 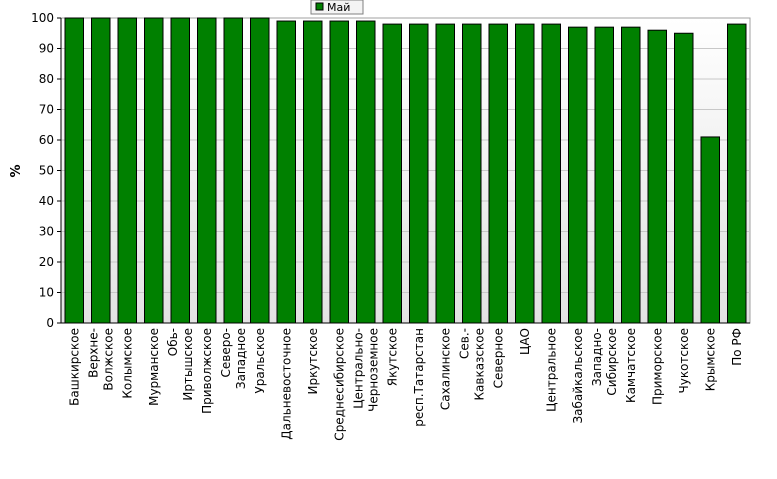 I want to click on y-tick-label: 20, so click(x=46, y=262).